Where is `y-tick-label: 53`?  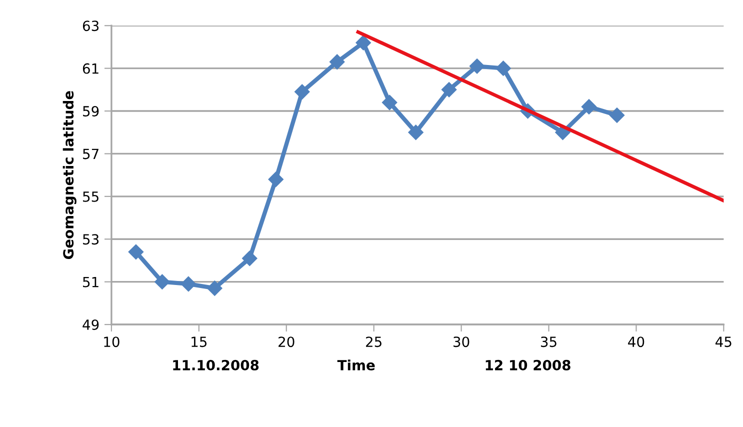 y-tick-label: 53 is located at coordinates (91, 239).